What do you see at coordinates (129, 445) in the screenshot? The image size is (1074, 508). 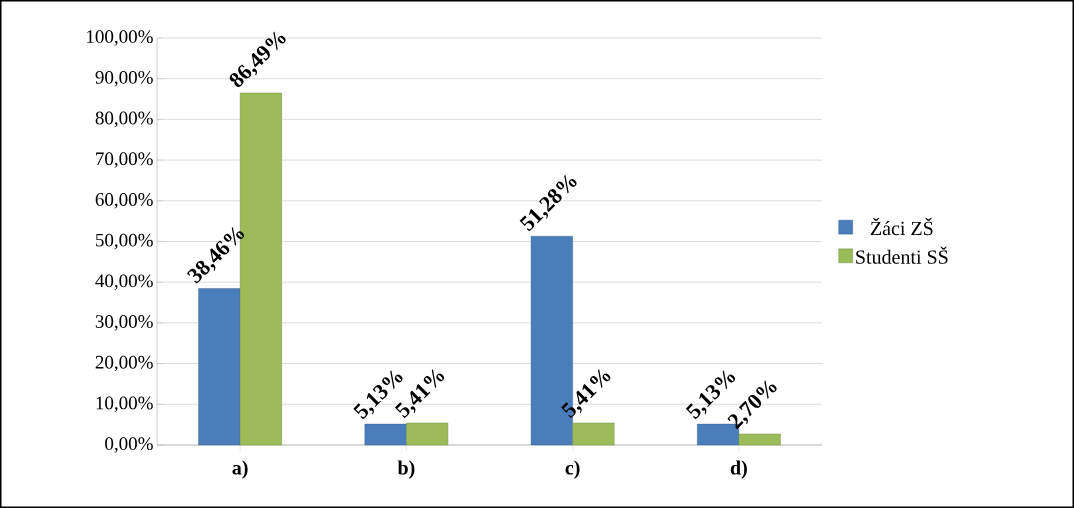 I see `y-tick-label: 0,00%` at bounding box center [129, 445].